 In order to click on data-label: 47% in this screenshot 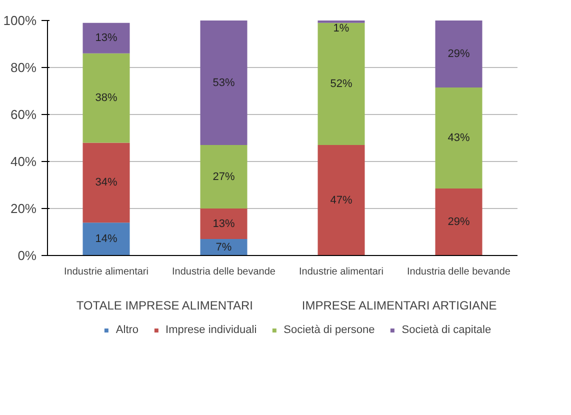, I will do `click(341, 200)`.